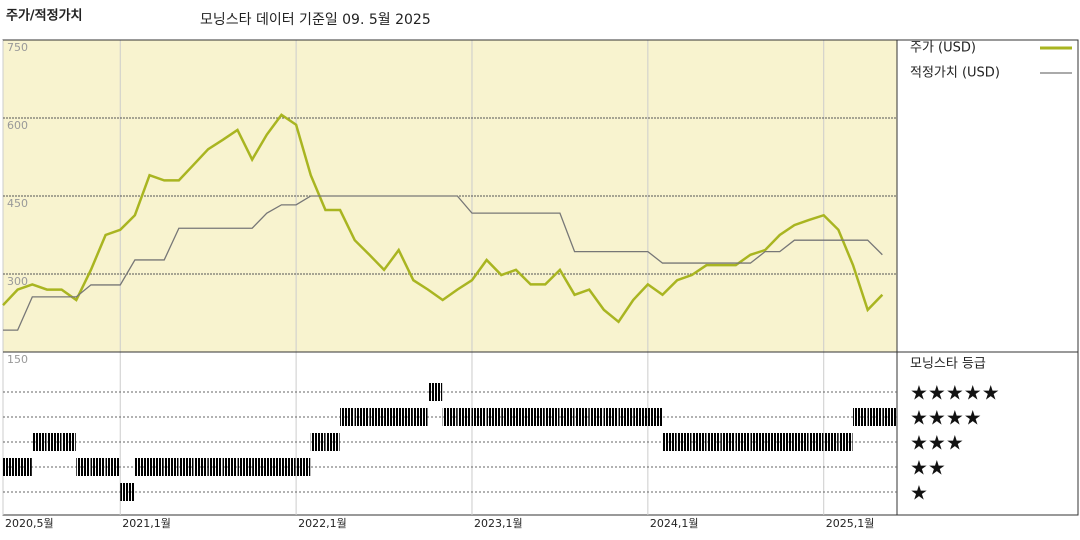 Image resolution: width=1080 pixels, height=540 pixels. I want to click on legend-label: 적정가치 (USD), so click(955, 73).